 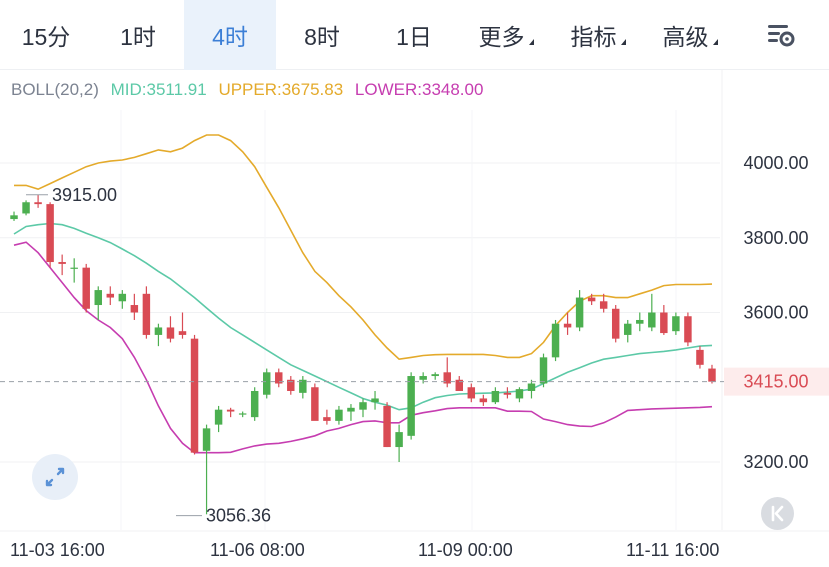 I want to click on tab-label: 更多, so click(x=501, y=37).